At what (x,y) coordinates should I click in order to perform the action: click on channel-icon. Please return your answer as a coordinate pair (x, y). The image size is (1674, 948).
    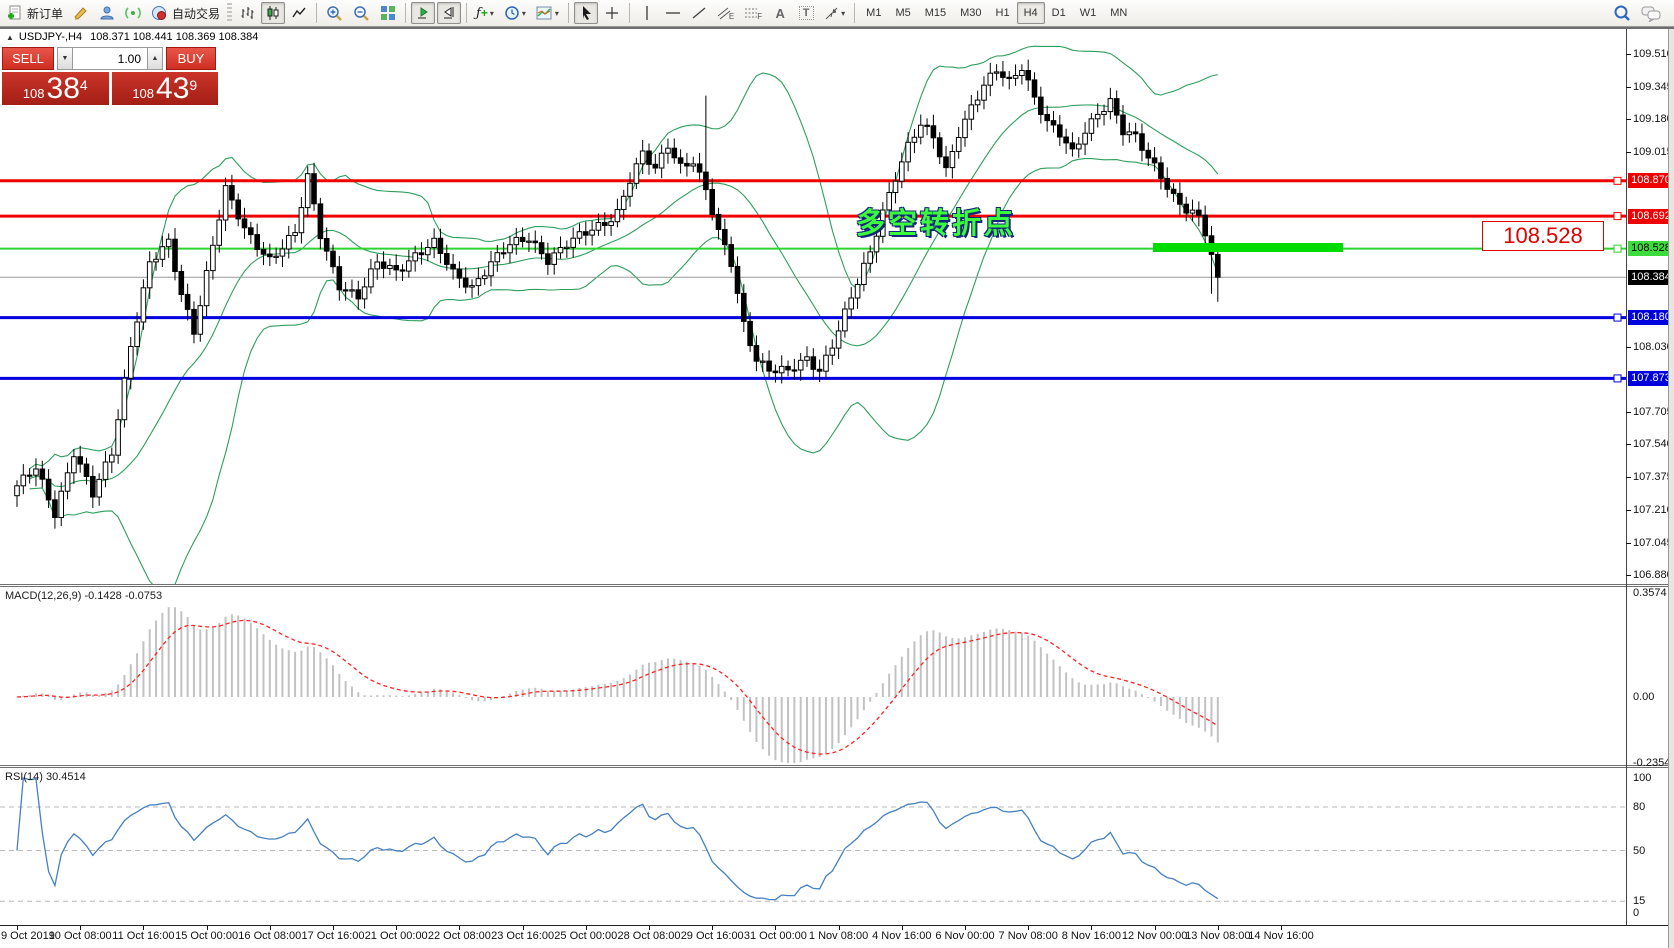
    Looking at the image, I should click on (724, 13).